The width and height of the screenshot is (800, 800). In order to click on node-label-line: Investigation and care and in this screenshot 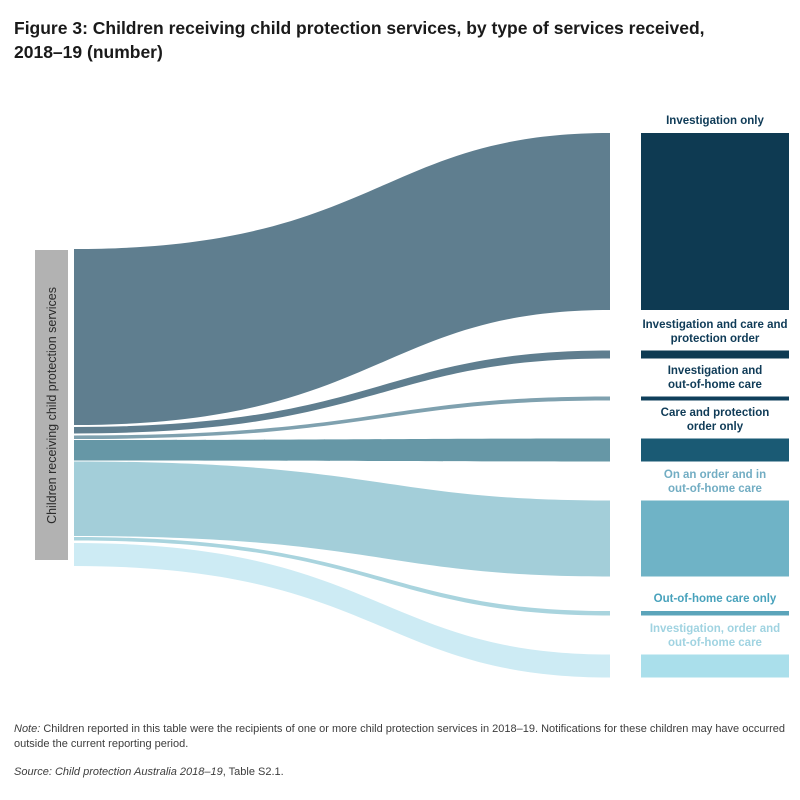, I will do `click(715, 324)`.